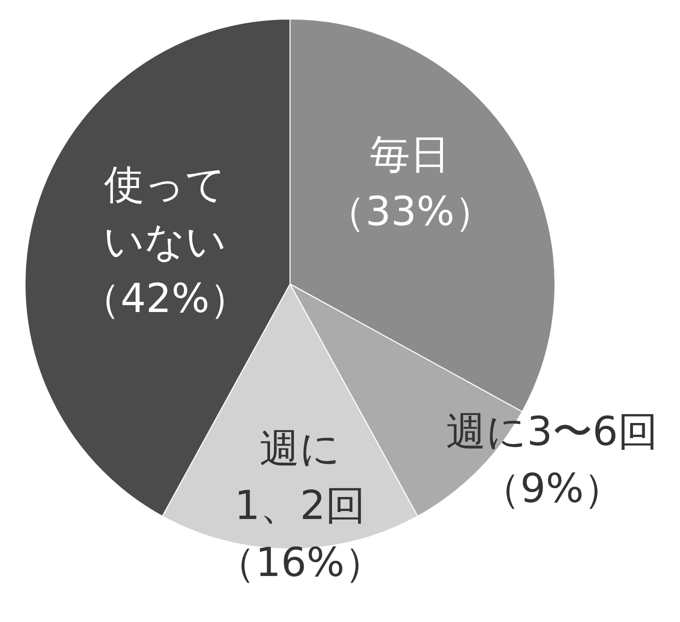 The width and height of the screenshot is (680, 622). I want to click on slice-label: 毎日, so click(410, 155).